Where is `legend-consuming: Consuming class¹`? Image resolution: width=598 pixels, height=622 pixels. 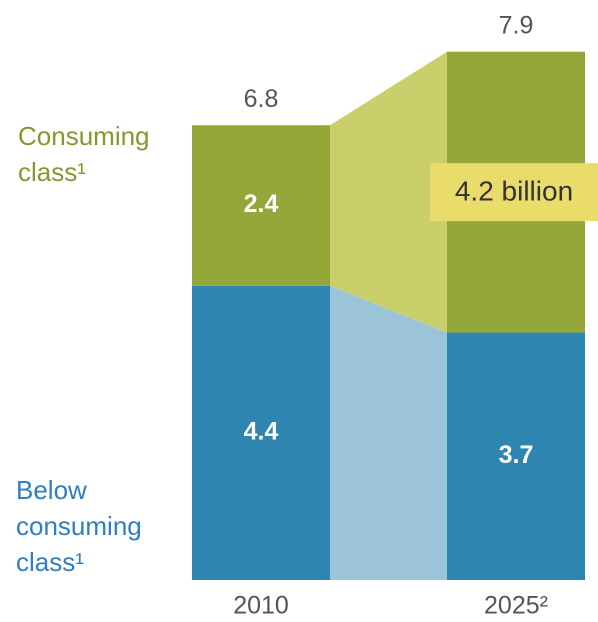 legend-consuming: Consuming class¹ is located at coordinates (84, 154).